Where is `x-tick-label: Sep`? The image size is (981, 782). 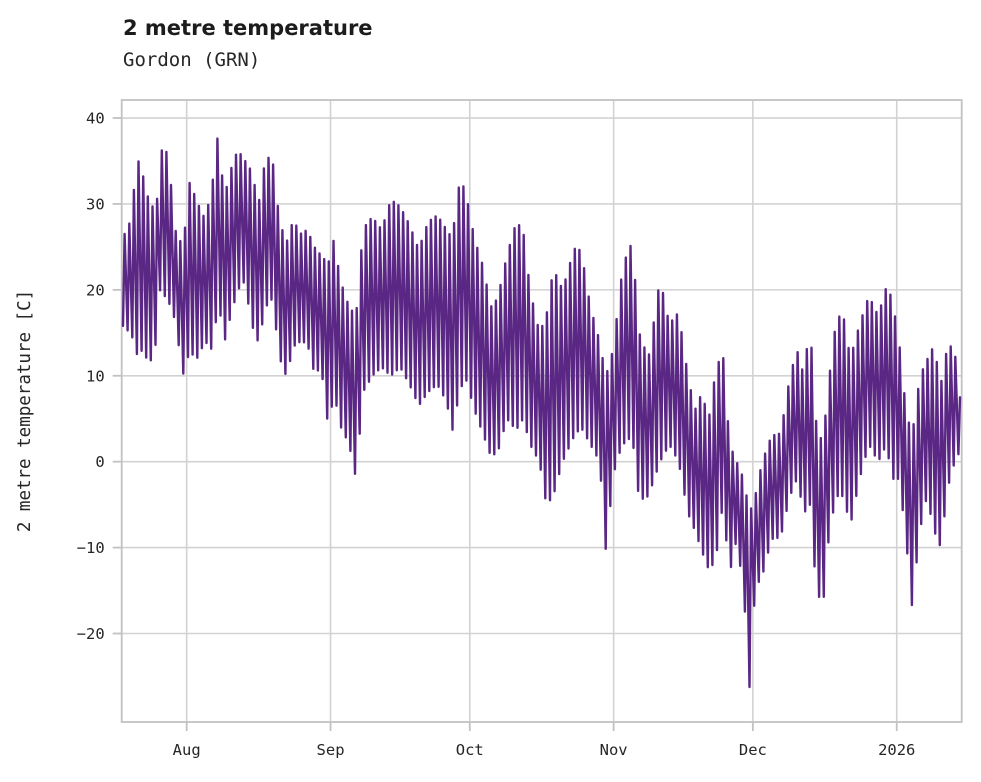
x-tick-label: Sep is located at coordinates (331, 750).